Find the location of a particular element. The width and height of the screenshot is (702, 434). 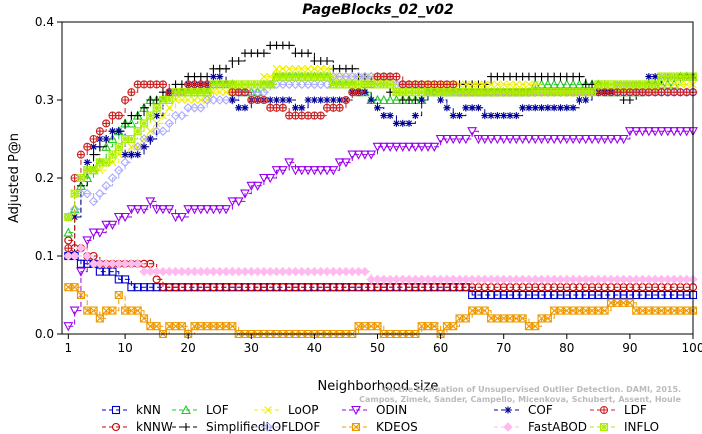

line-knn is located at coordinates (380, 275).